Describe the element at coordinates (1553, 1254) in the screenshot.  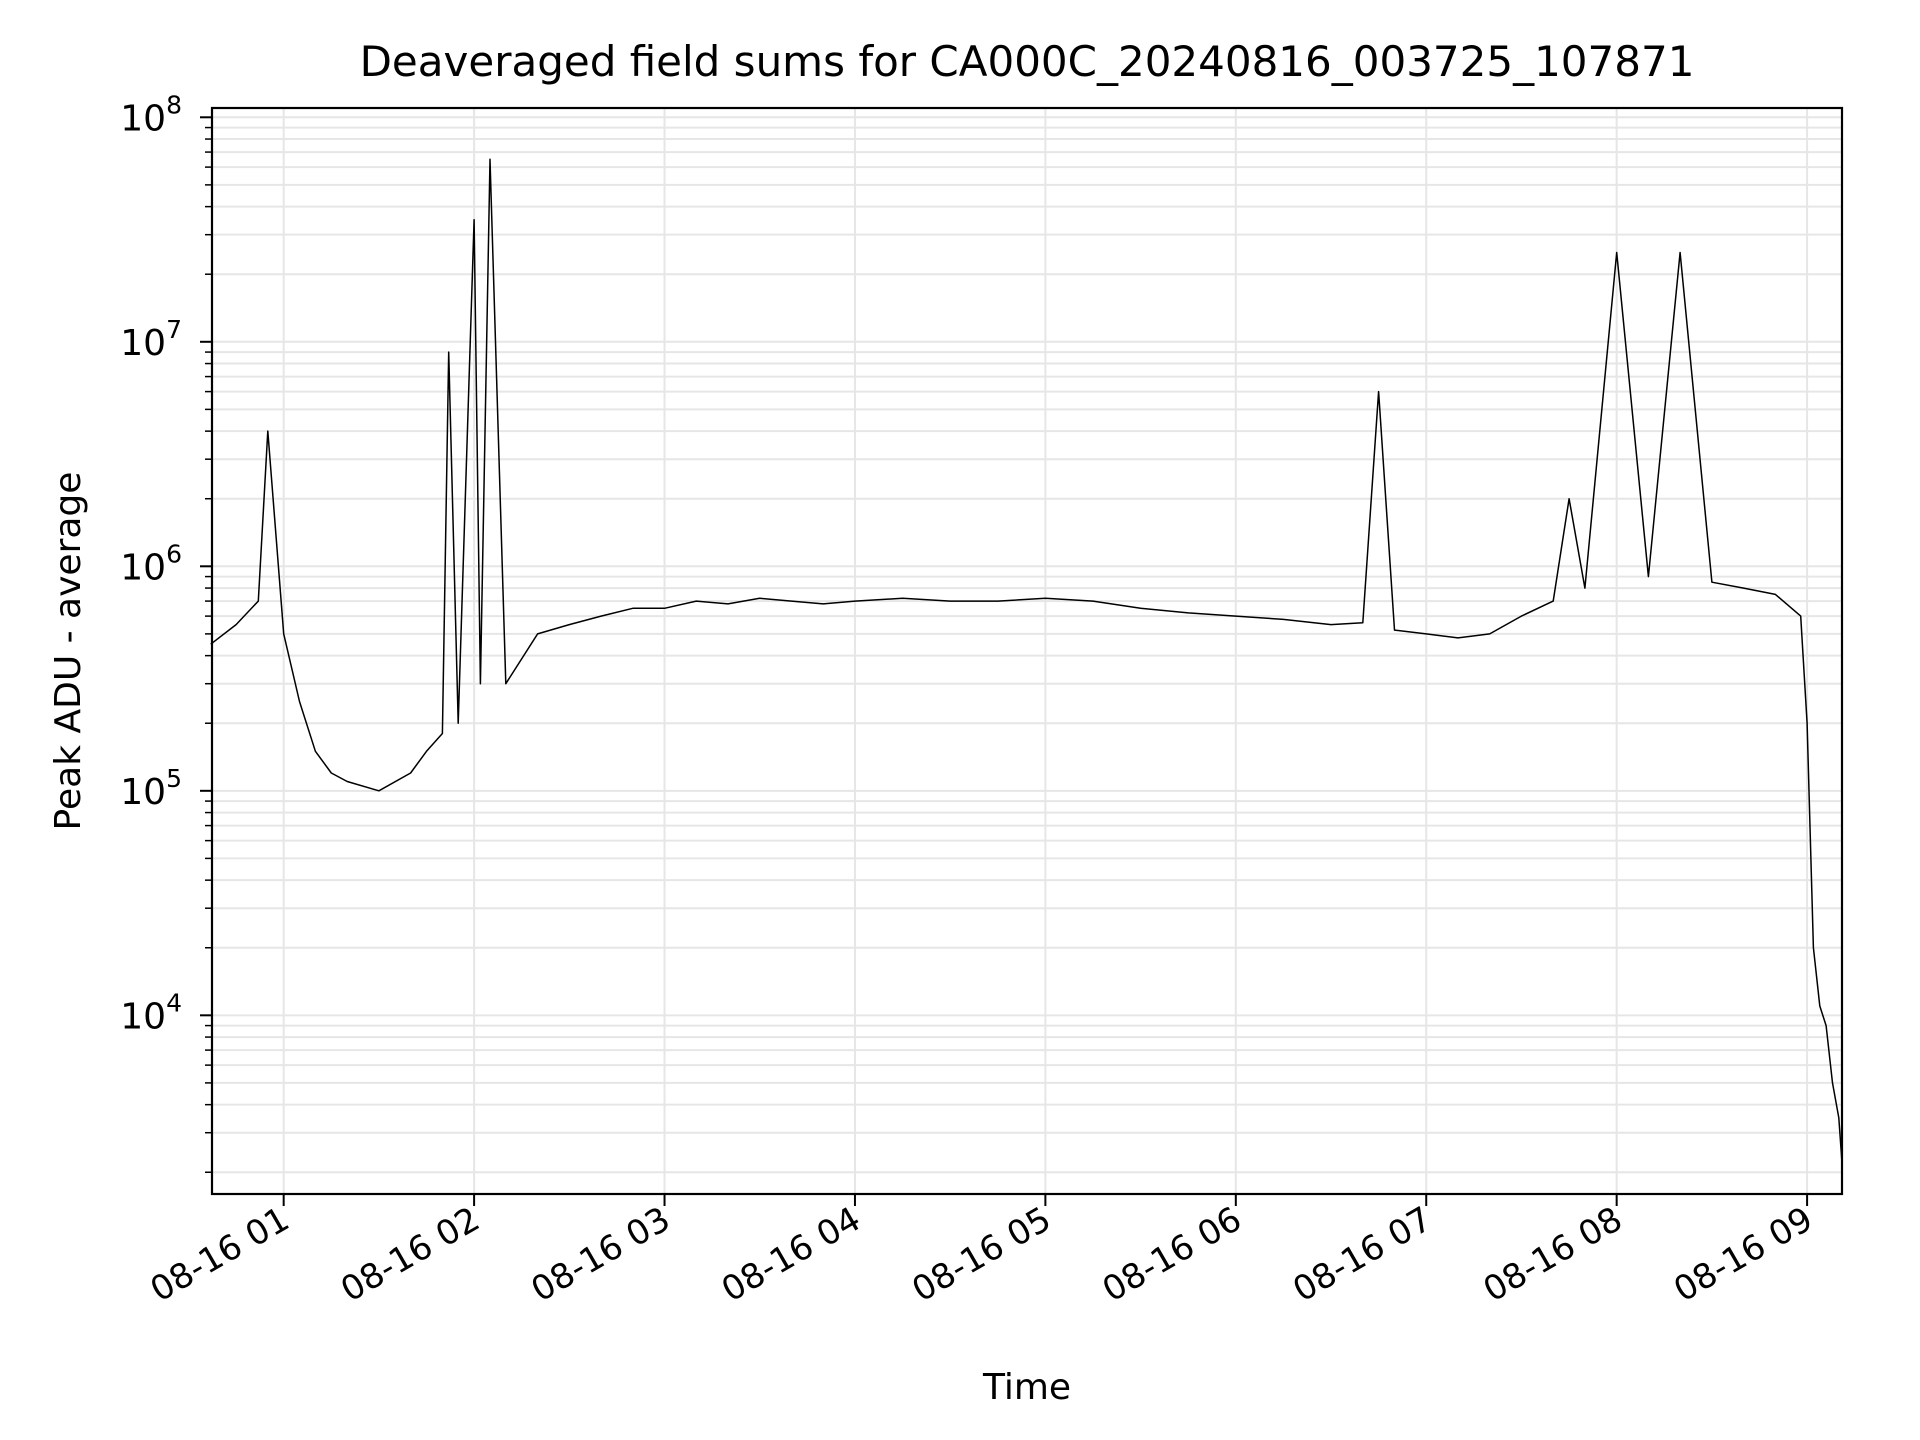
I see `x-tick-label: 08-16 08` at that location.